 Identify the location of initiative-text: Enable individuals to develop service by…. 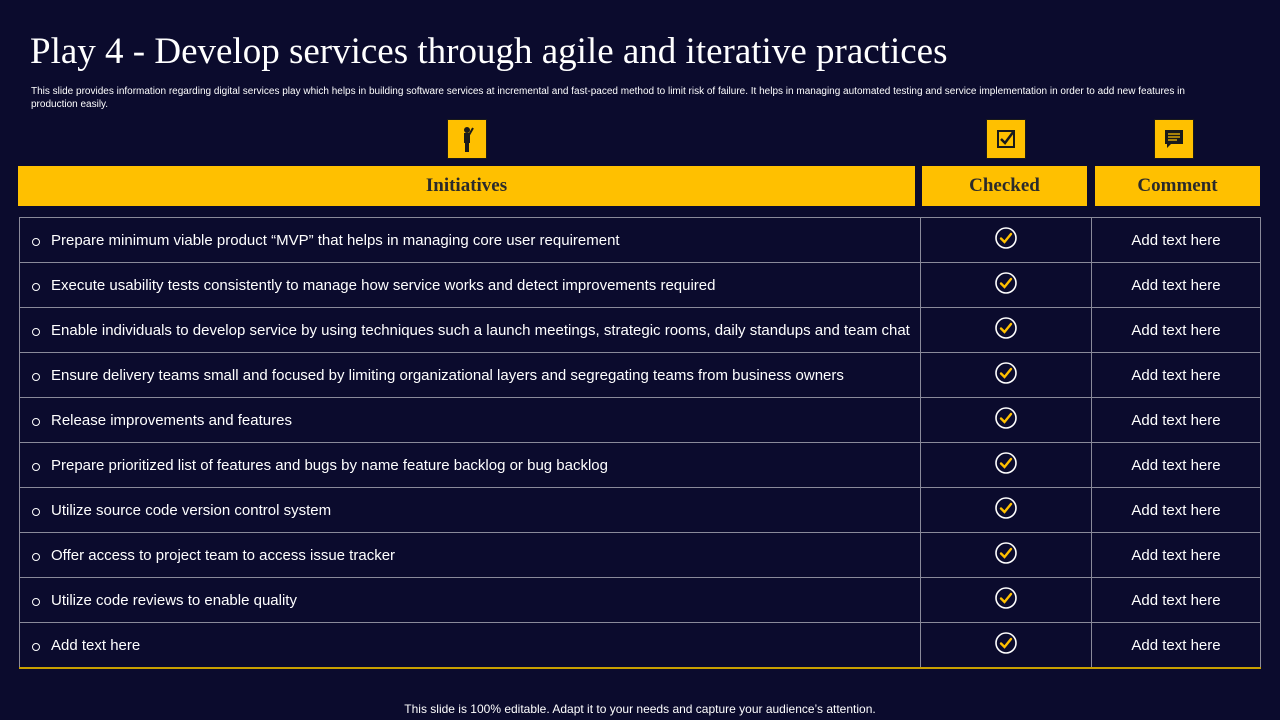
(480, 330).